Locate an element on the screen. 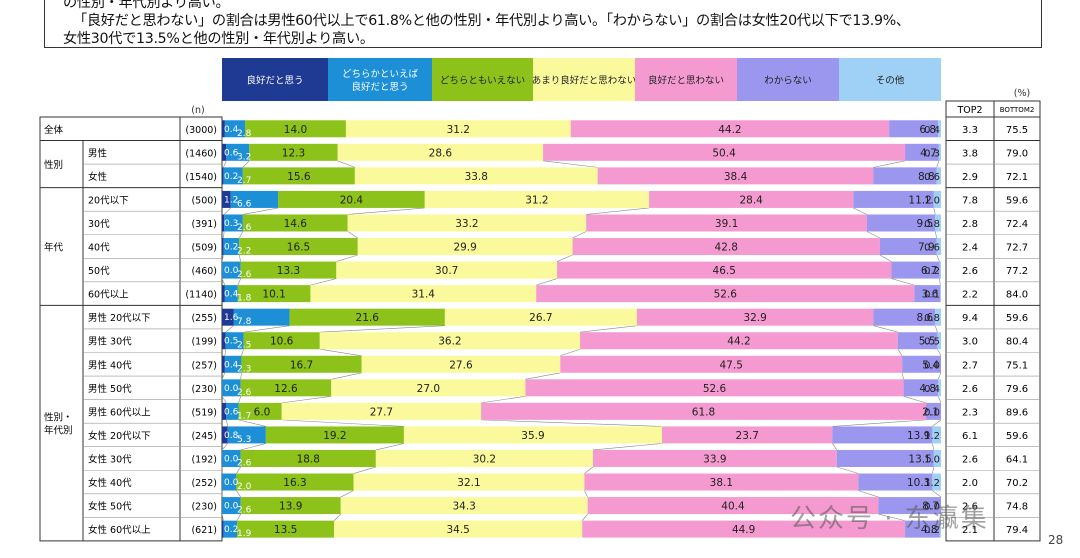 The height and width of the screenshot is (558, 1080). group-label-1-0: 性別 is located at coordinates (53, 165).